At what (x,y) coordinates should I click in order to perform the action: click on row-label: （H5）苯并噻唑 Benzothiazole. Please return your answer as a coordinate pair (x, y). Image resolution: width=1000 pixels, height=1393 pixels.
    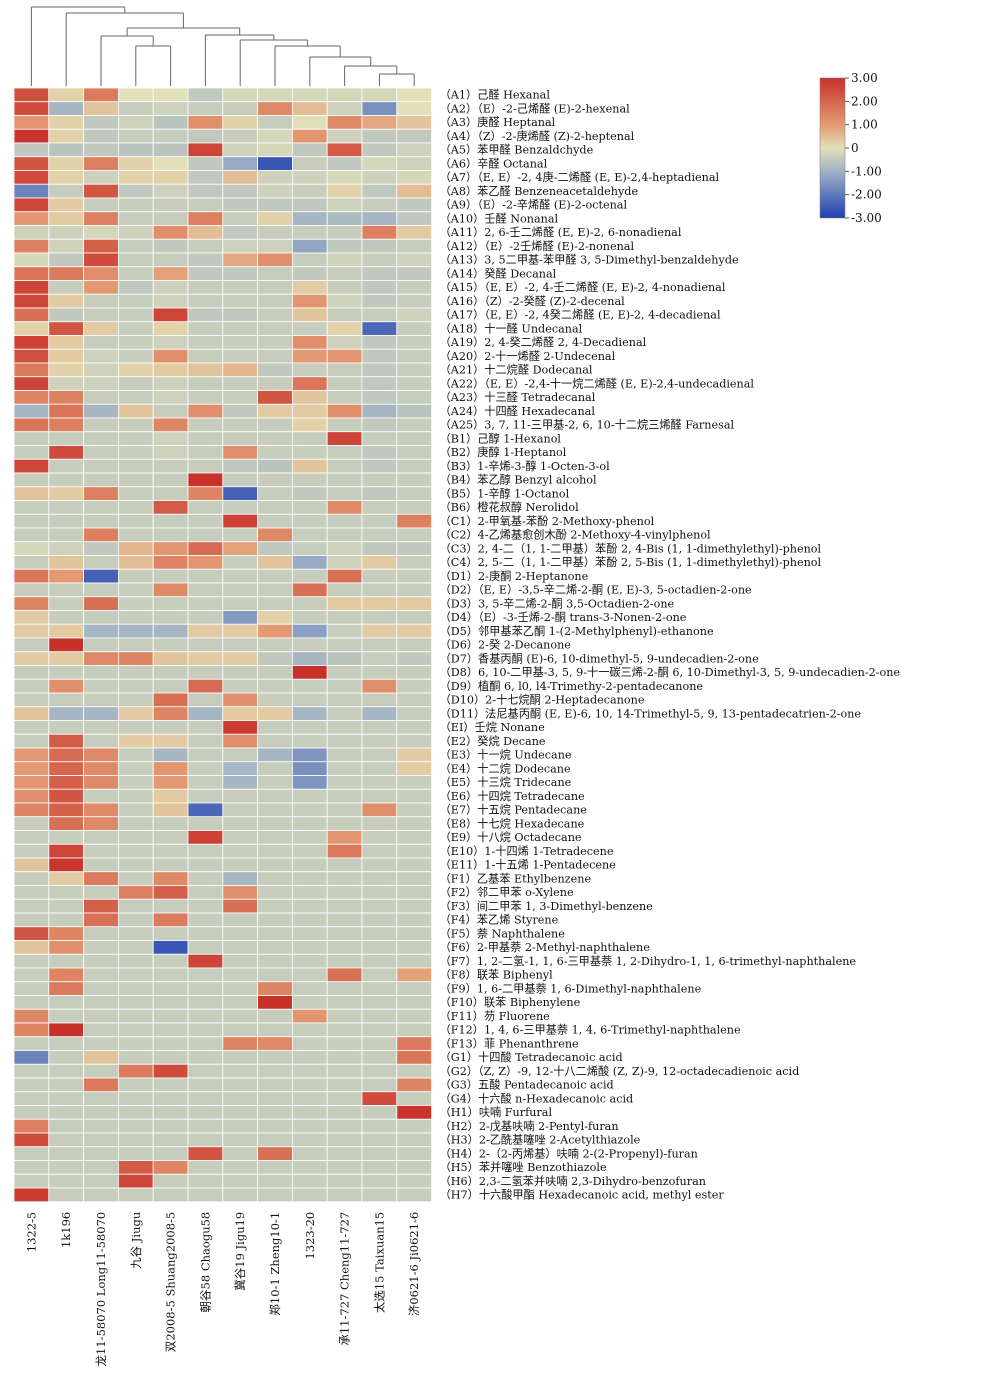
    Looking at the image, I should click on (523, 1167).